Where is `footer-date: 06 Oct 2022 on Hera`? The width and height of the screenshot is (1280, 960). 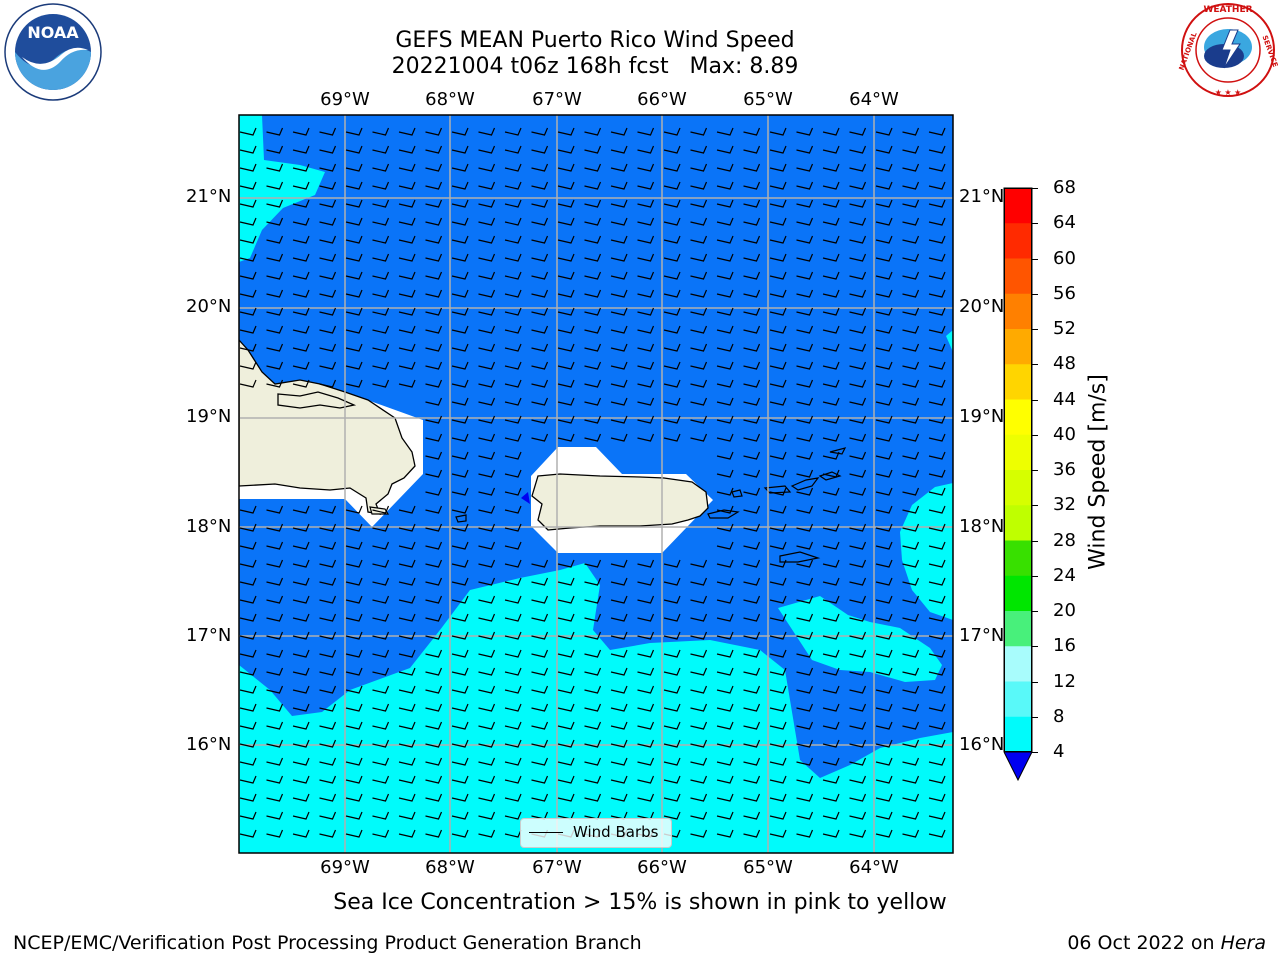
footer-date: 06 Oct 2022 on Hera is located at coordinates (1166, 943).